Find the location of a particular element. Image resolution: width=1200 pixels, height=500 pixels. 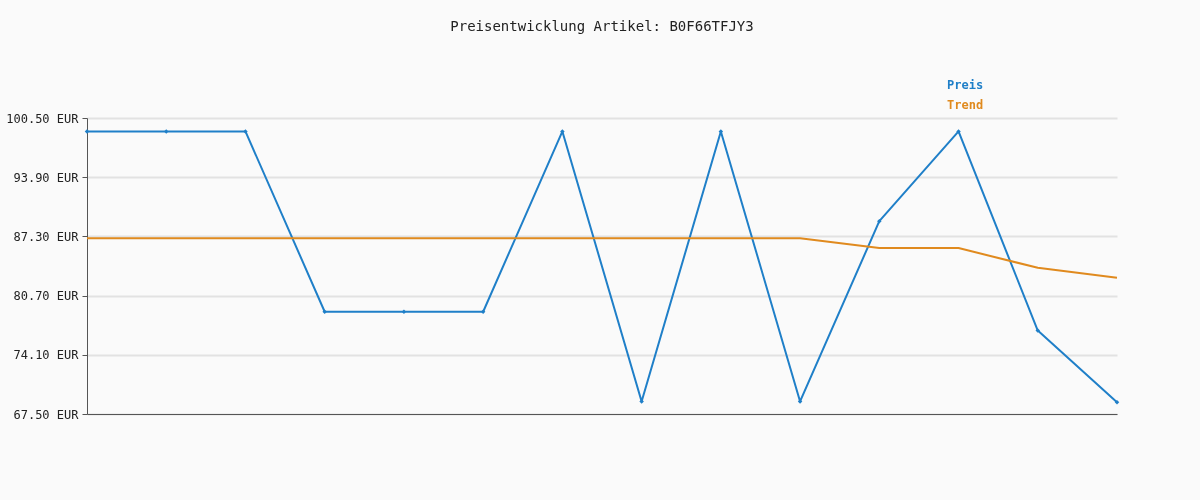

text: Trend is located at coordinates (965, 105).